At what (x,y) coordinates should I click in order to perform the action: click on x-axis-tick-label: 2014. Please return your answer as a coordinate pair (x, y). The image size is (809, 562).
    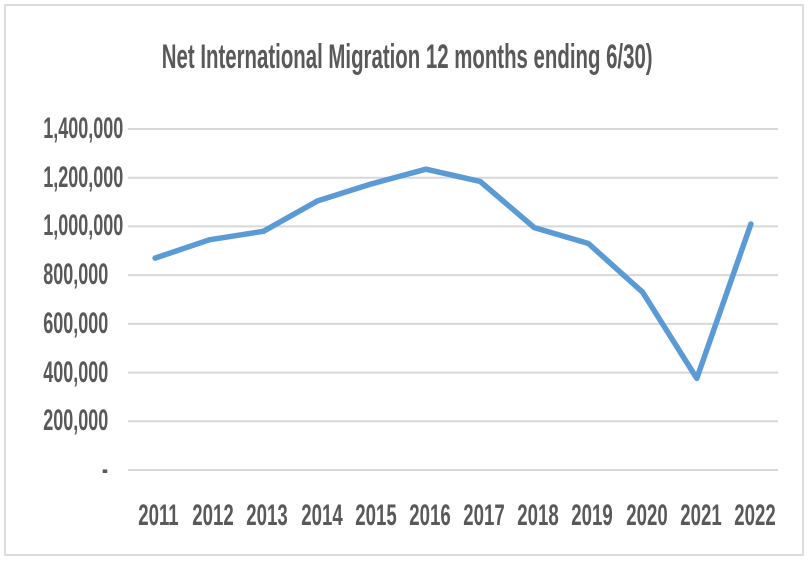
    Looking at the image, I should click on (321, 515).